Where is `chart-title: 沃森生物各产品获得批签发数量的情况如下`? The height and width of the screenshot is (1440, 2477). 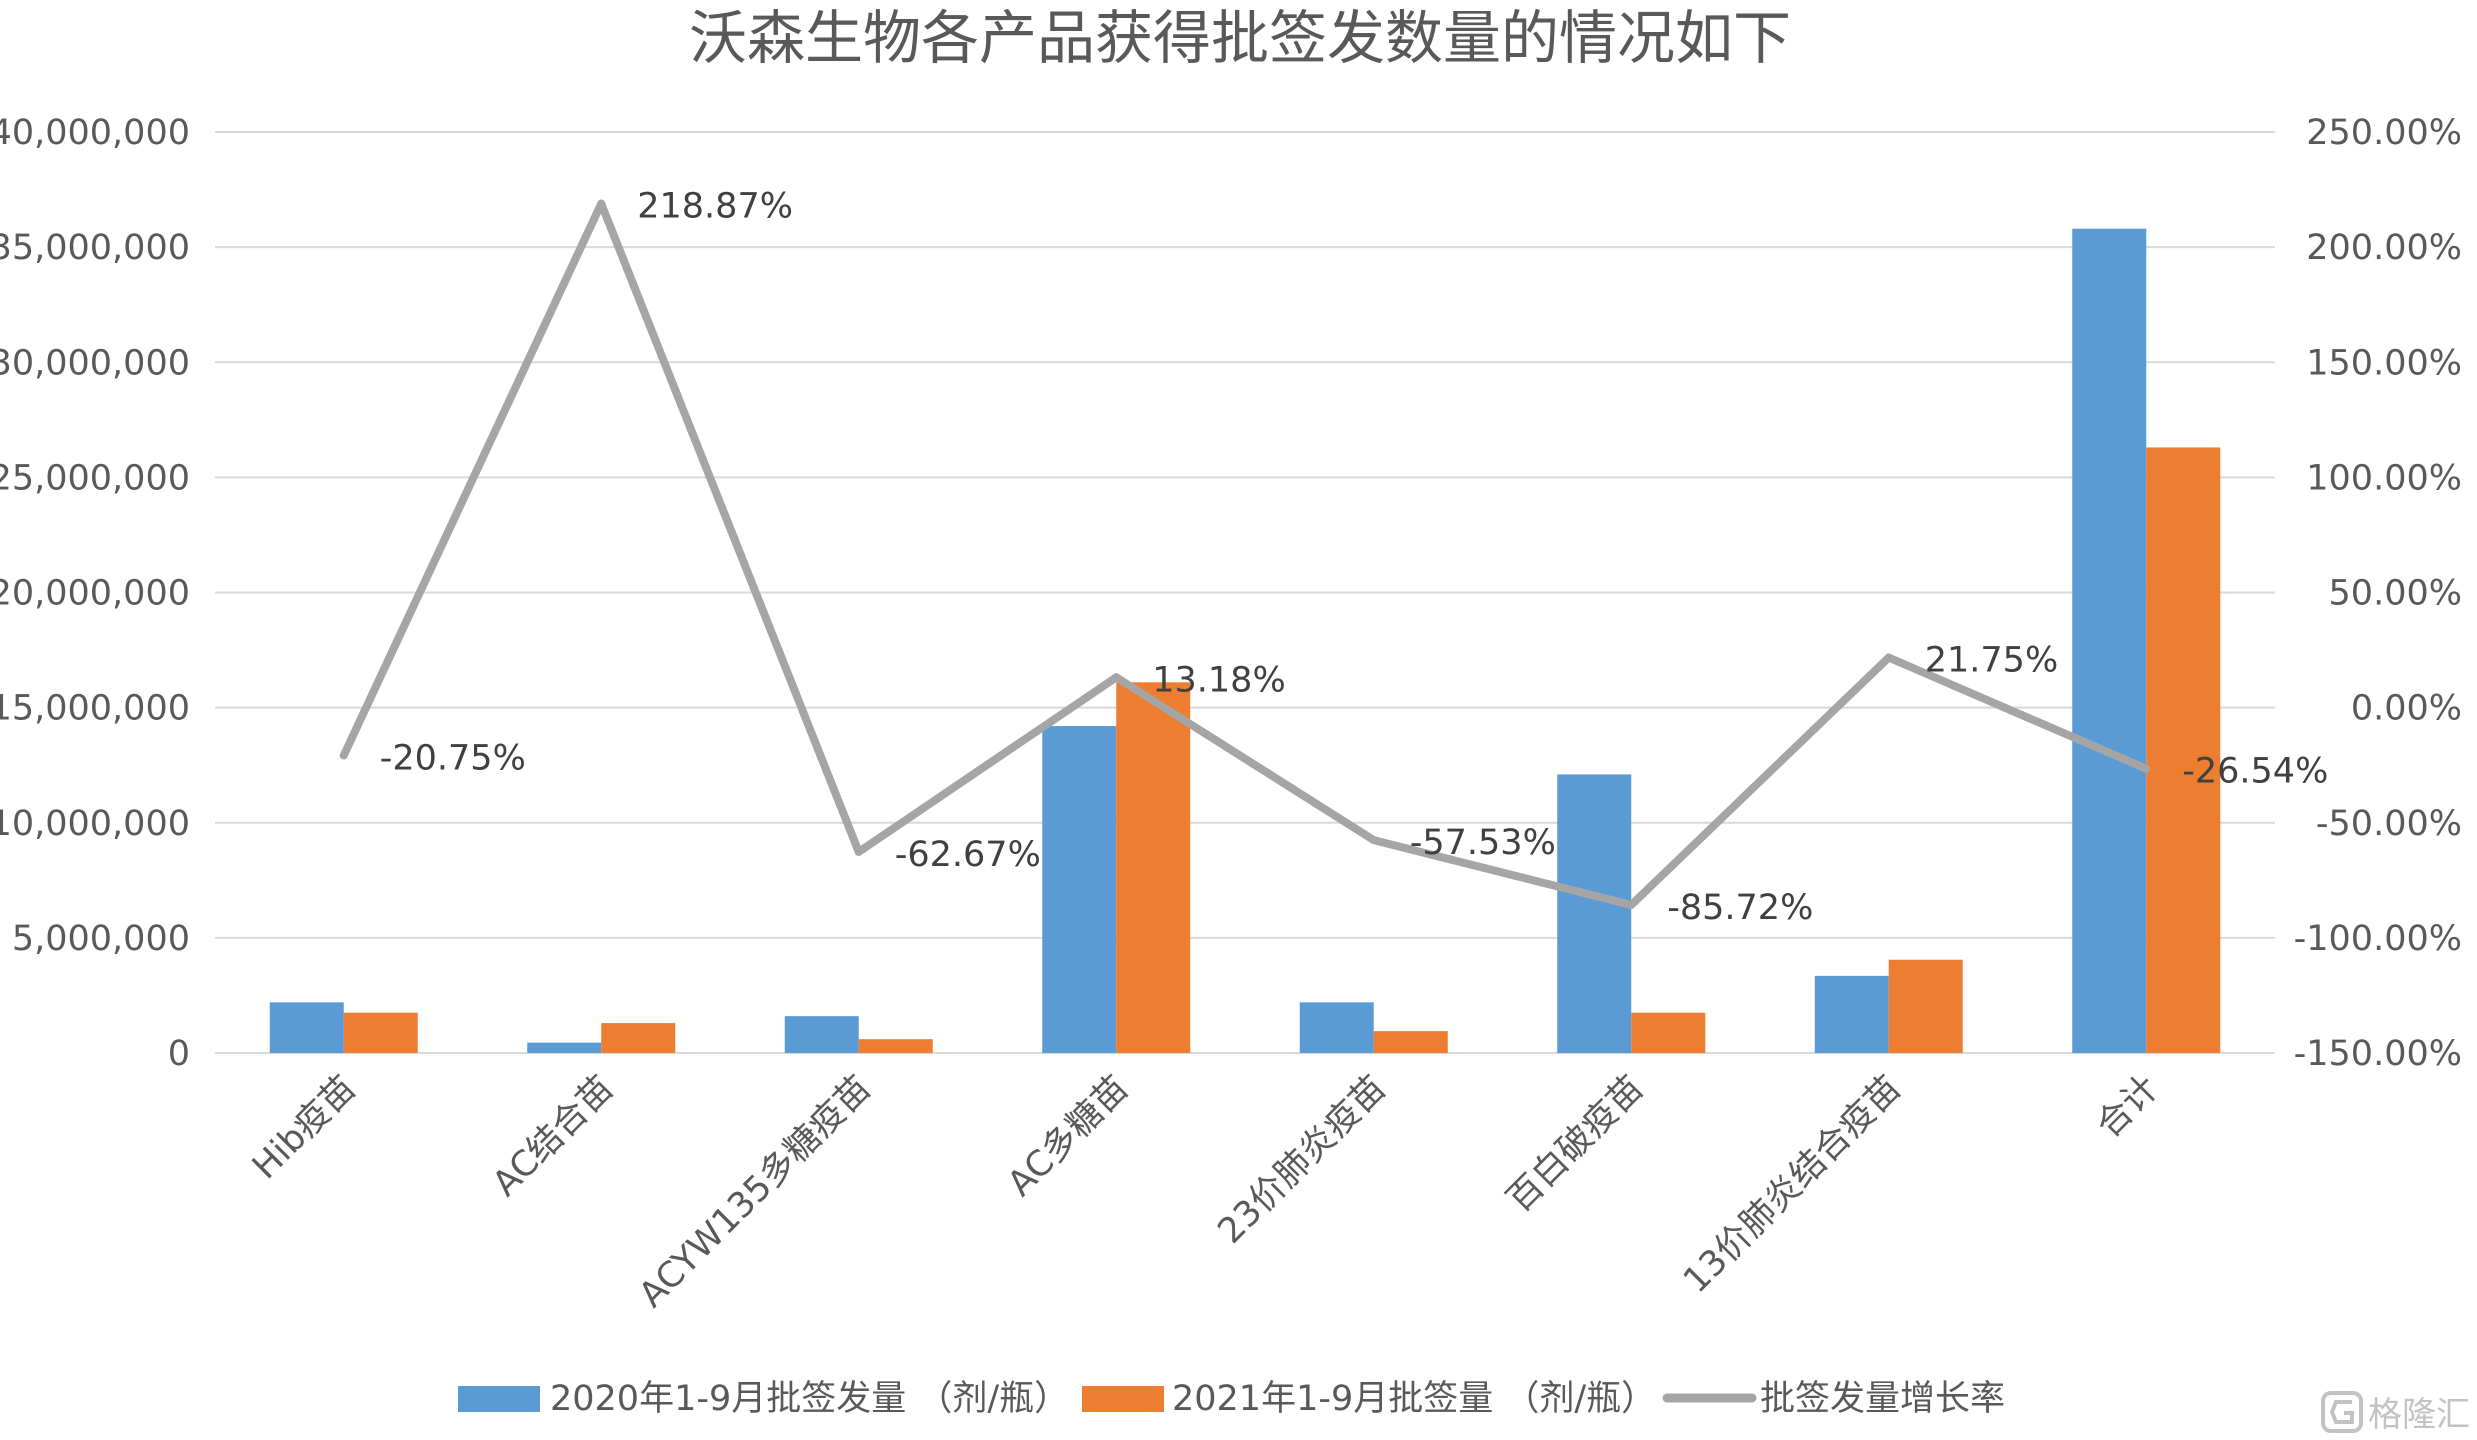
chart-title: 沃森生物各产品获得批签发数量的情况如下 is located at coordinates (1240, 38).